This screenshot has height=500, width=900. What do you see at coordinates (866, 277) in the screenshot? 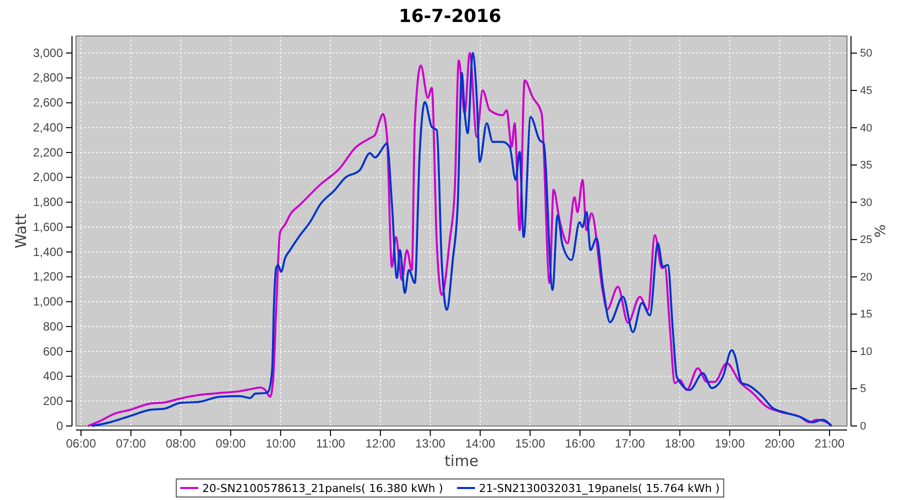
I see `y2-tick-label: 20` at bounding box center [866, 277].